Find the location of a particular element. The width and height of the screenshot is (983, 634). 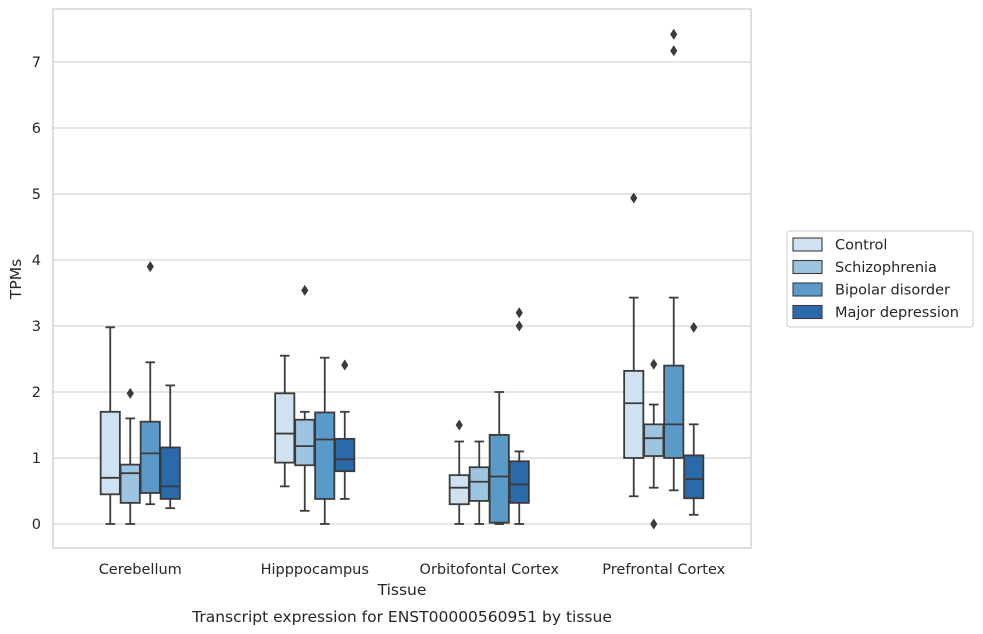

legend-label: Bipolar disorder is located at coordinates (892, 291).